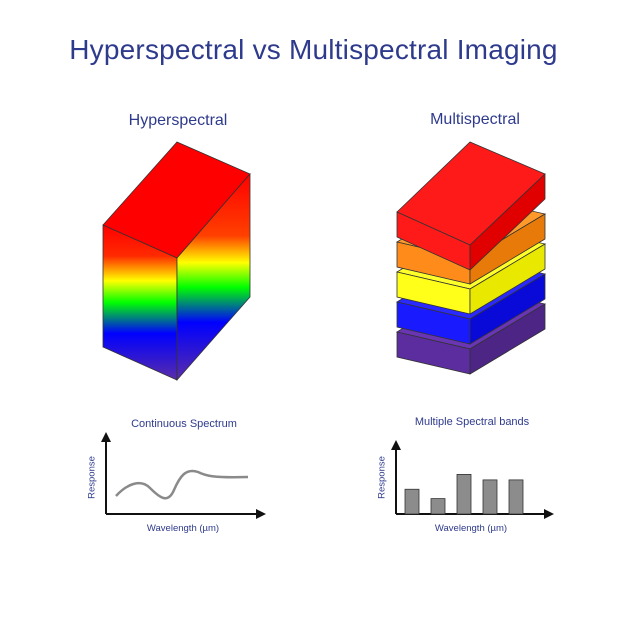  Describe the element at coordinates (182, 484) in the screenshot. I see `spectrum-line` at that location.